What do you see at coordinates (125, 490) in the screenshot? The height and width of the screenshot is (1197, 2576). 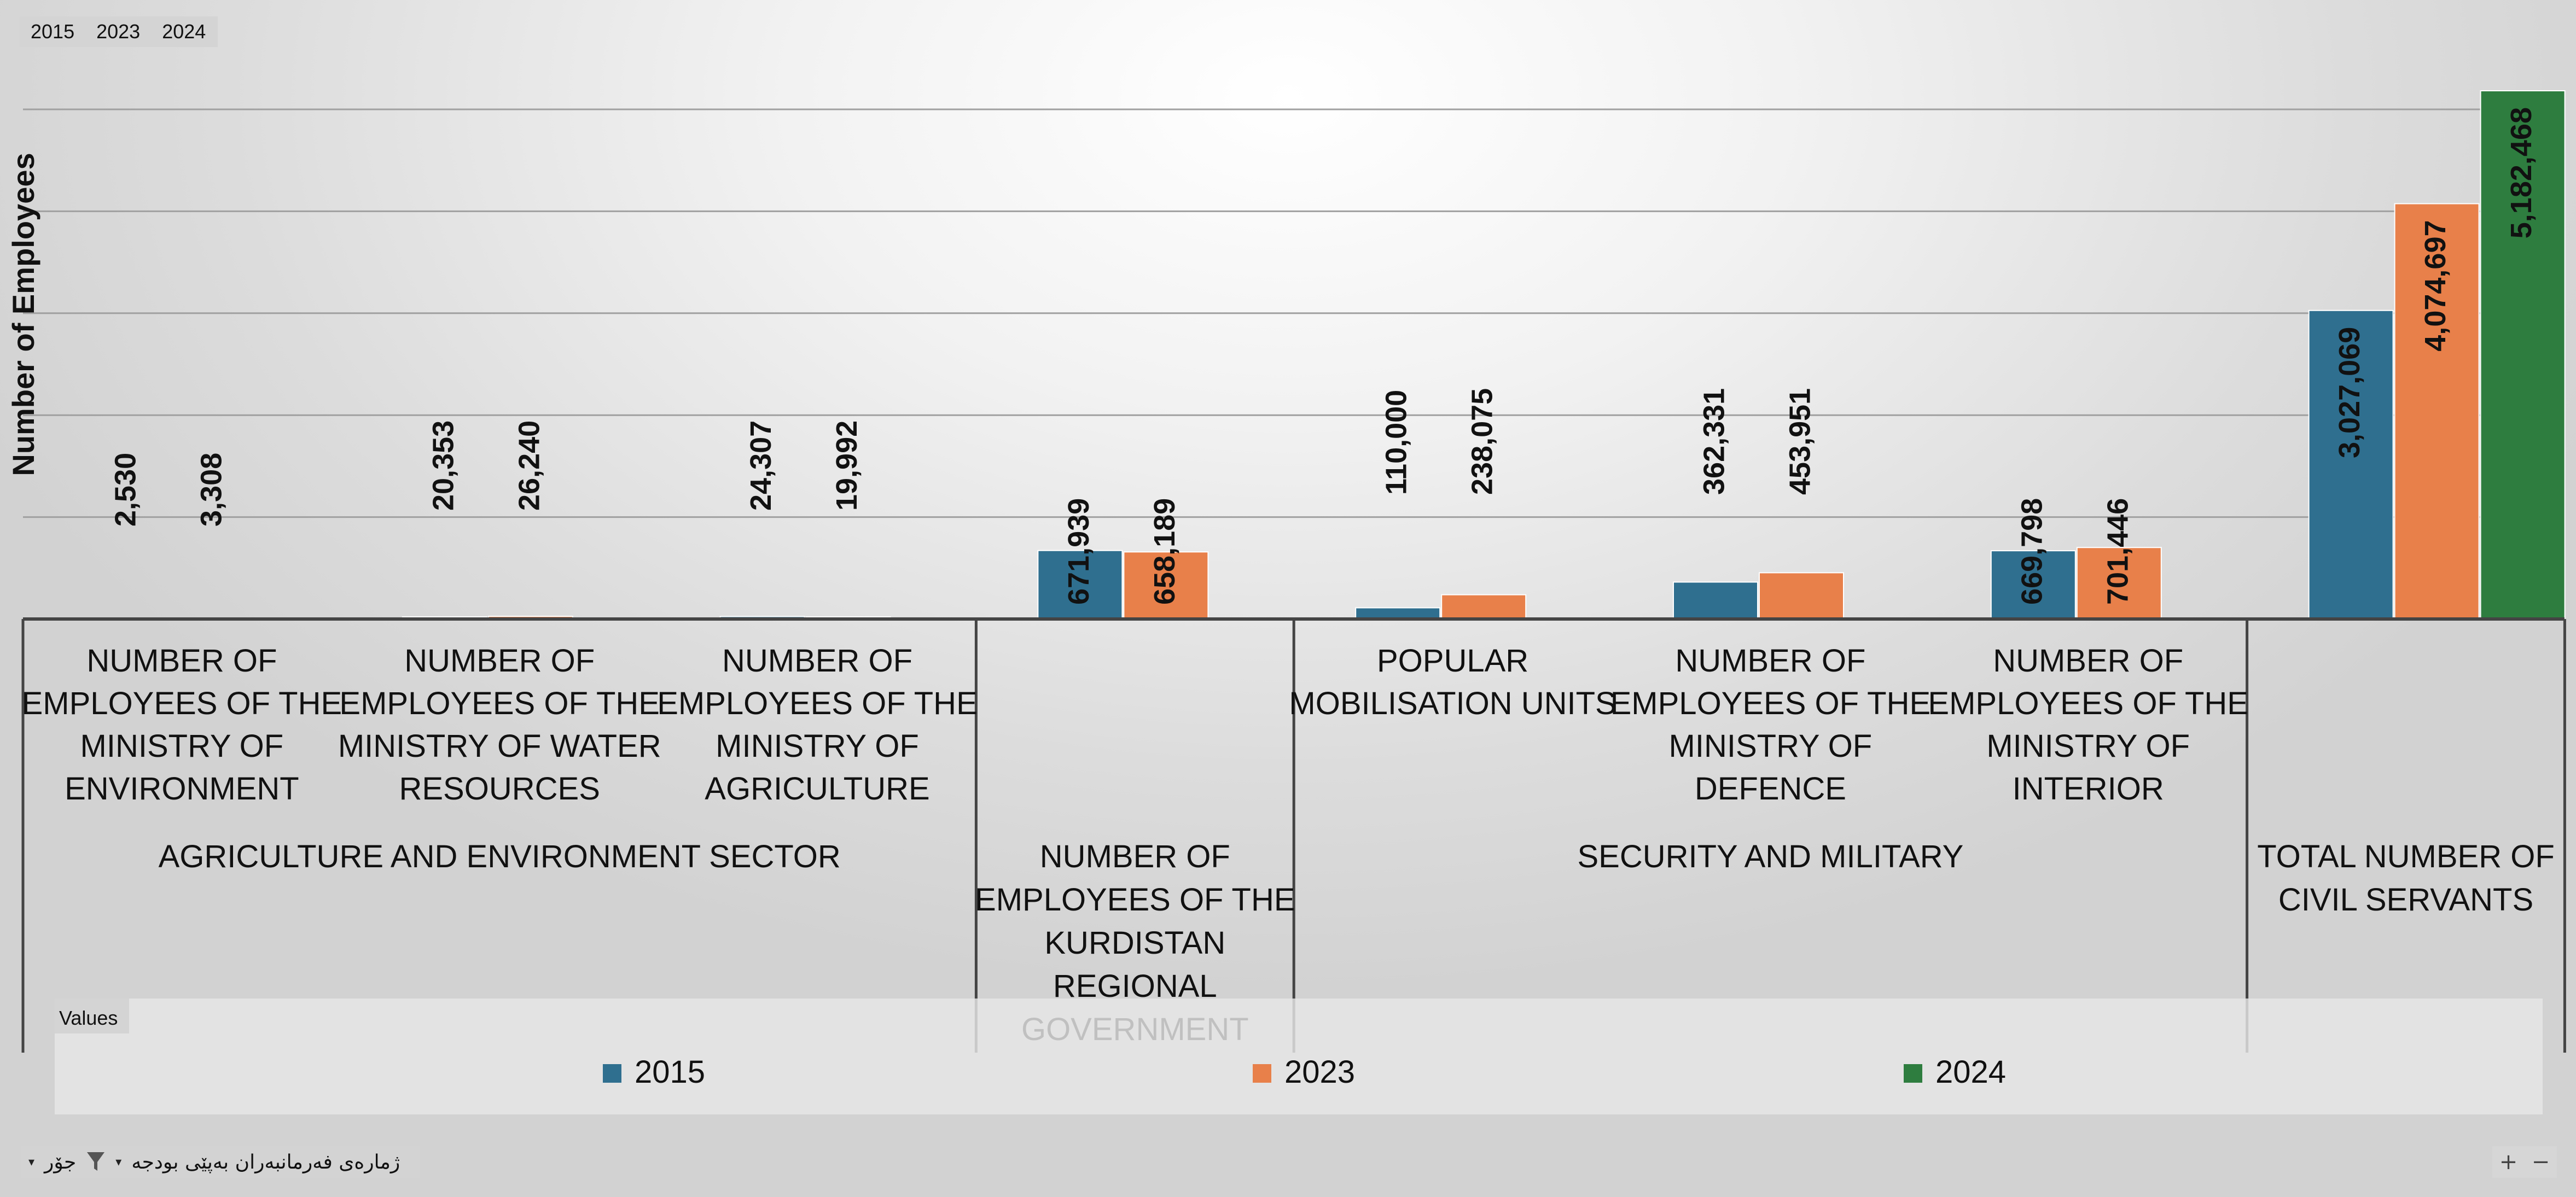 I see `data-label-2015-cat-0: 2,530` at bounding box center [125, 490].